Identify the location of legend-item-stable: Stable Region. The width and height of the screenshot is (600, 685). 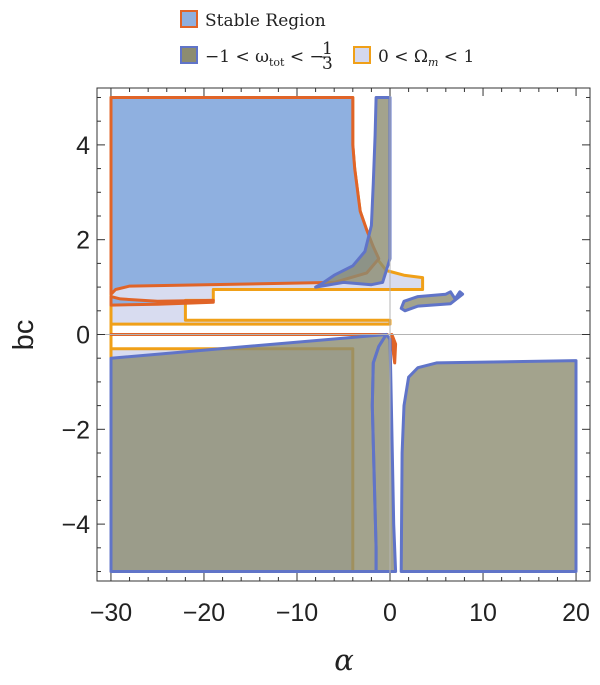
(253, 20).